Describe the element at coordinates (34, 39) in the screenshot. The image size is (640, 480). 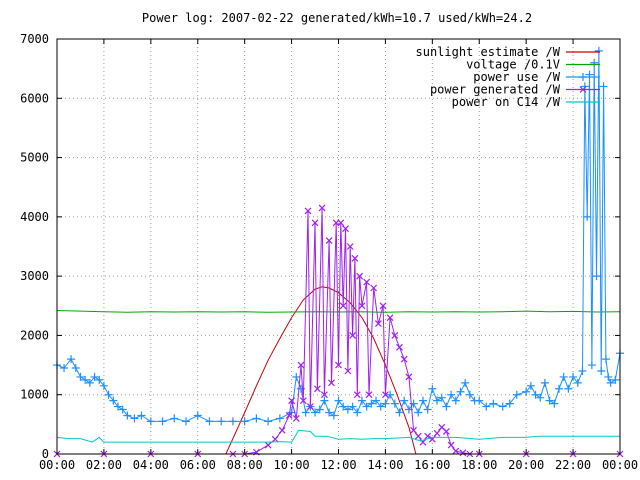
I see `y-tick-label: 7000` at that location.